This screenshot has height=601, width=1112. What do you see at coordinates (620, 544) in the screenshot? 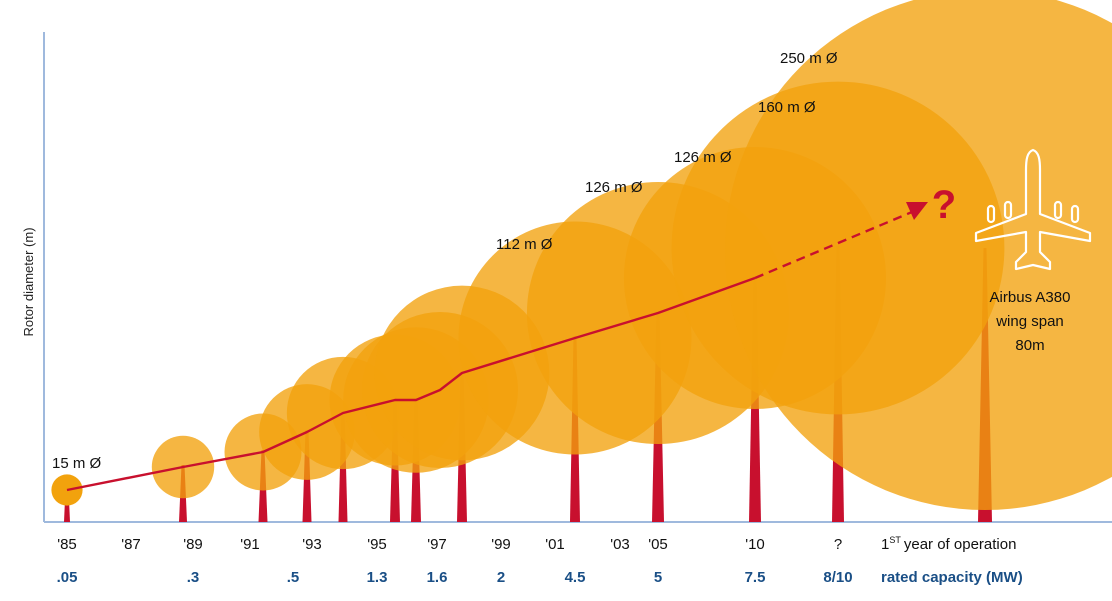
I see `year-tick-9: '03` at bounding box center [620, 544].